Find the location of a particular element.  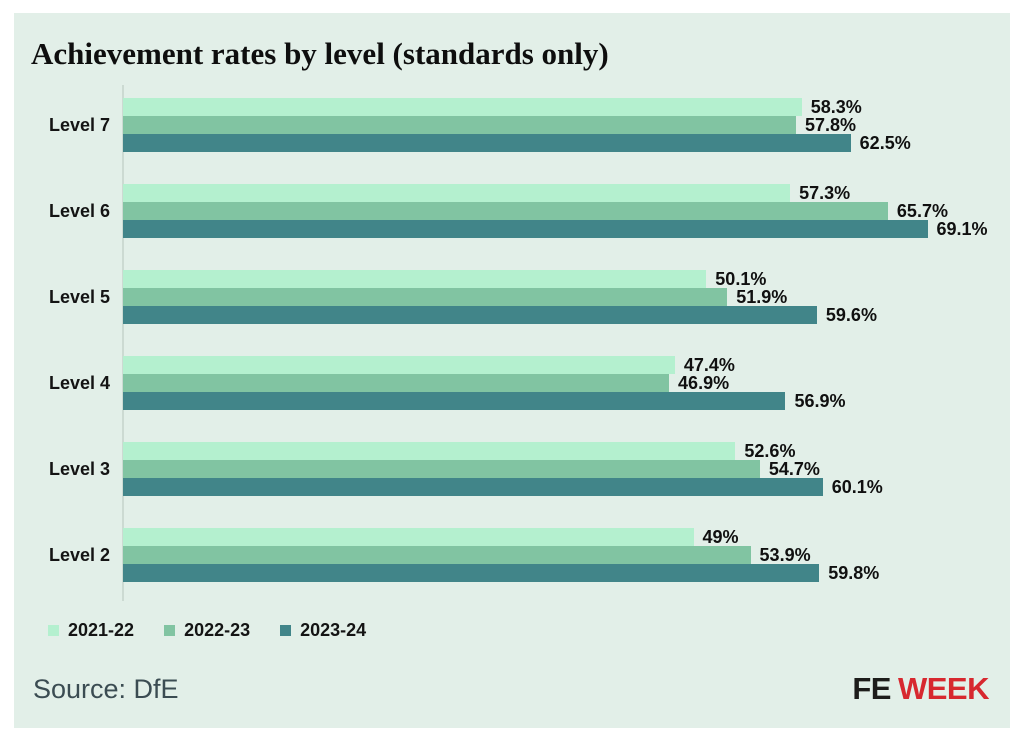

bar-value-label: 46.9% is located at coordinates (704, 383).